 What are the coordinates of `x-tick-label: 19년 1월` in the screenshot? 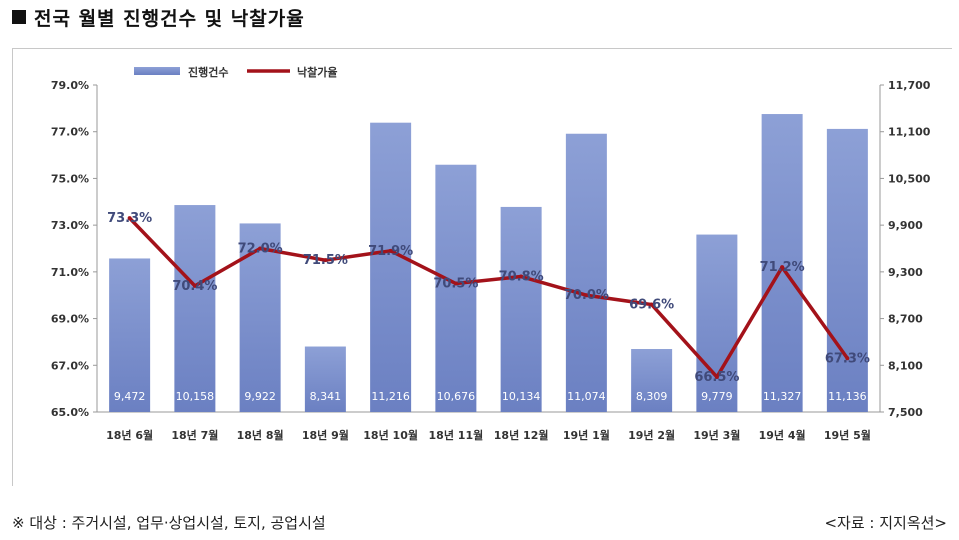 It's located at (586, 435).